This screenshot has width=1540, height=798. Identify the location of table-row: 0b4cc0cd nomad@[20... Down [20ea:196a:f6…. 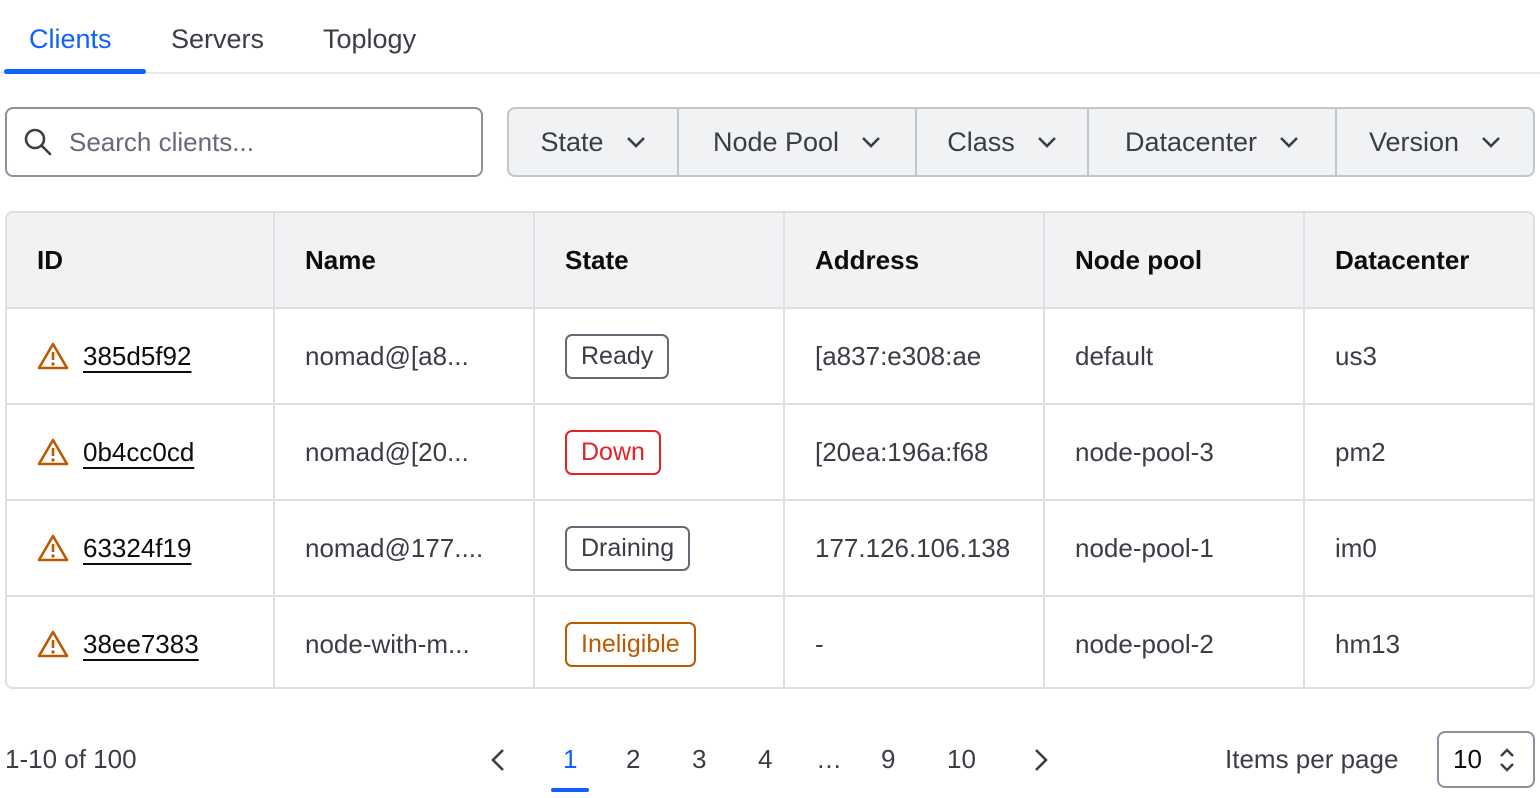
(770, 451).